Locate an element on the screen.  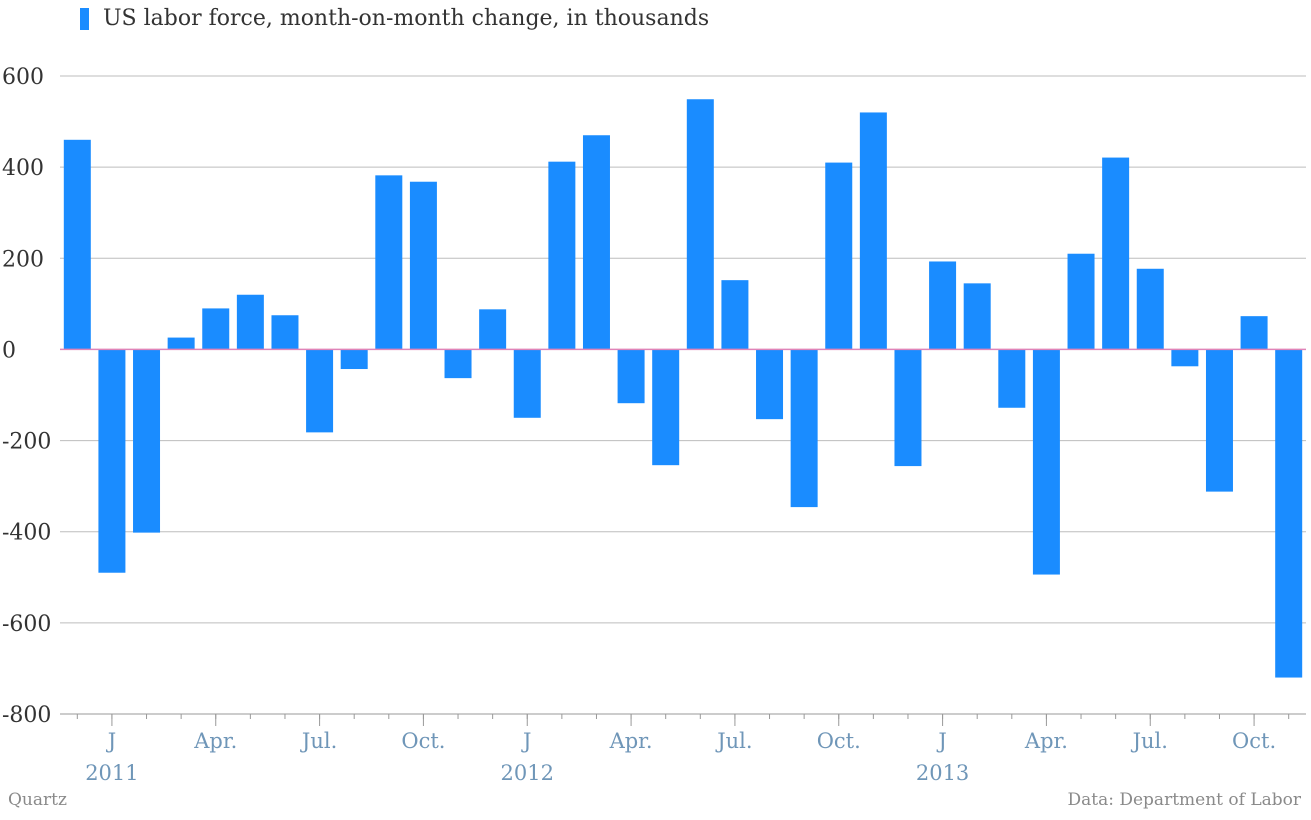
y-tick-label: 0 is located at coordinates (9, 350).